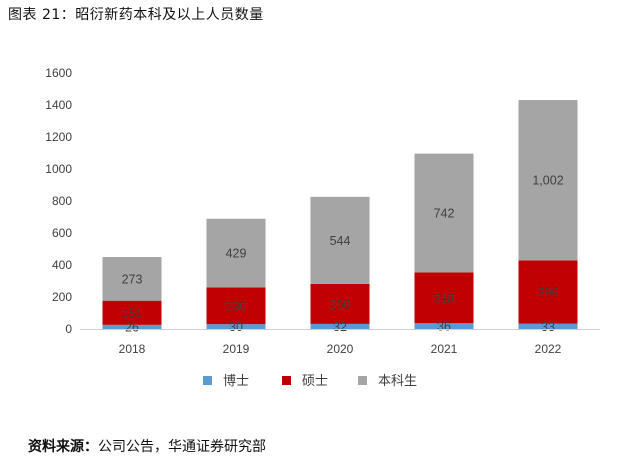 The width and height of the screenshot is (639, 460). What do you see at coordinates (68, 329) in the screenshot?
I see `y-tick-label: 0` at bounding box center [68, 329].